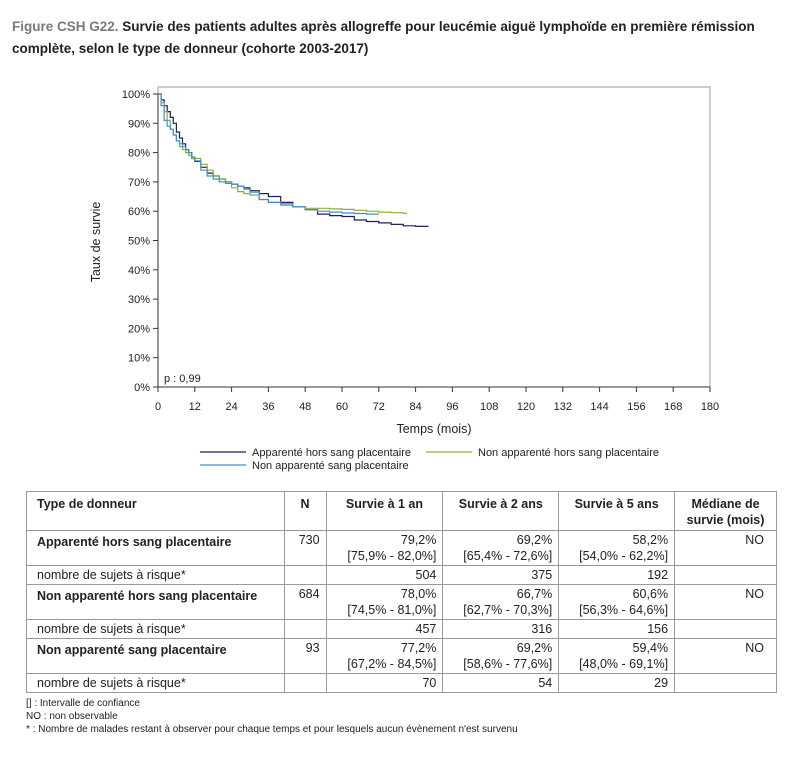 This screenshot has height=757, width=800. Describe the element at coordinates (182, 379) in the screenshot. I see `p-value-annotation: p : 0,99` at that location.